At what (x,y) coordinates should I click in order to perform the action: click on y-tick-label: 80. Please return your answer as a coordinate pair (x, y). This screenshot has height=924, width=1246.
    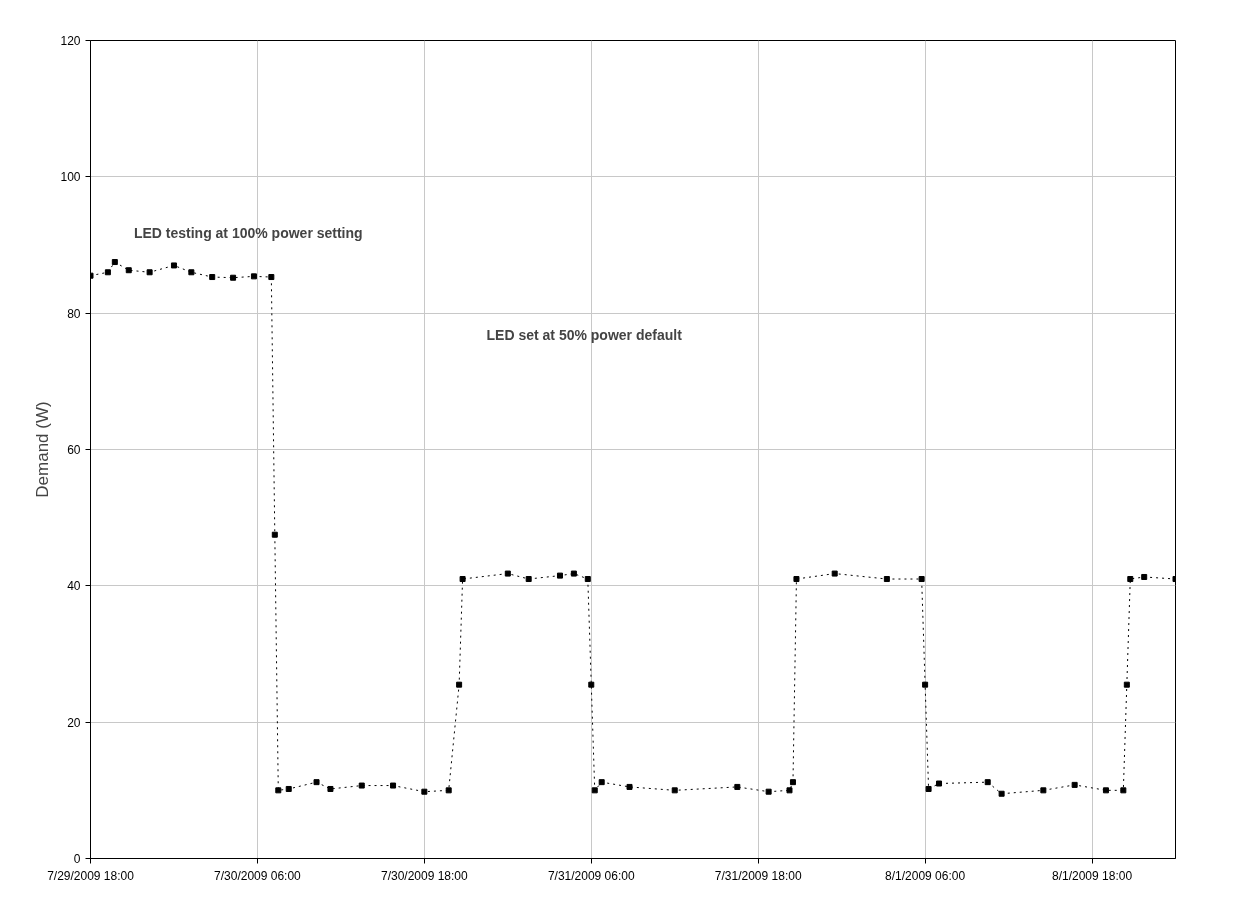
    Looking at the image, I should click on (74, 313).